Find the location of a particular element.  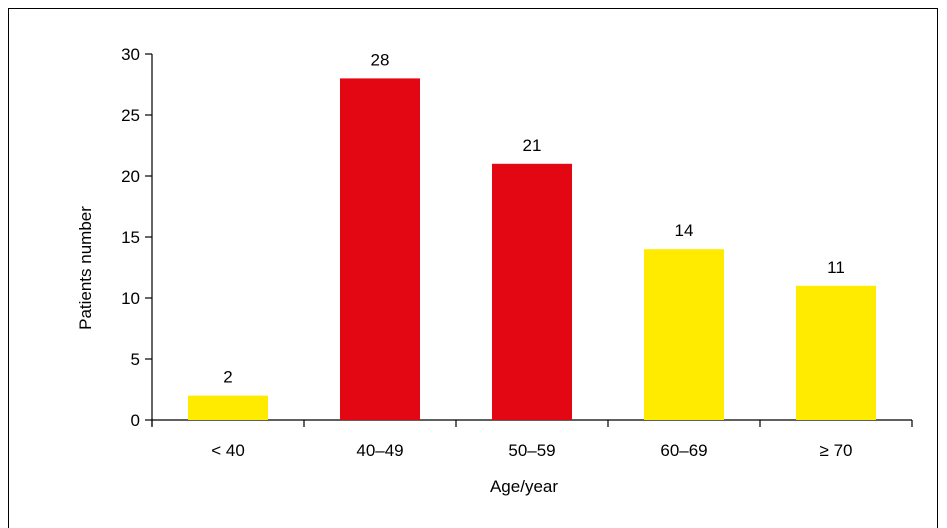

x-tick-label: 50–59 is located at coordinates (531, 450).